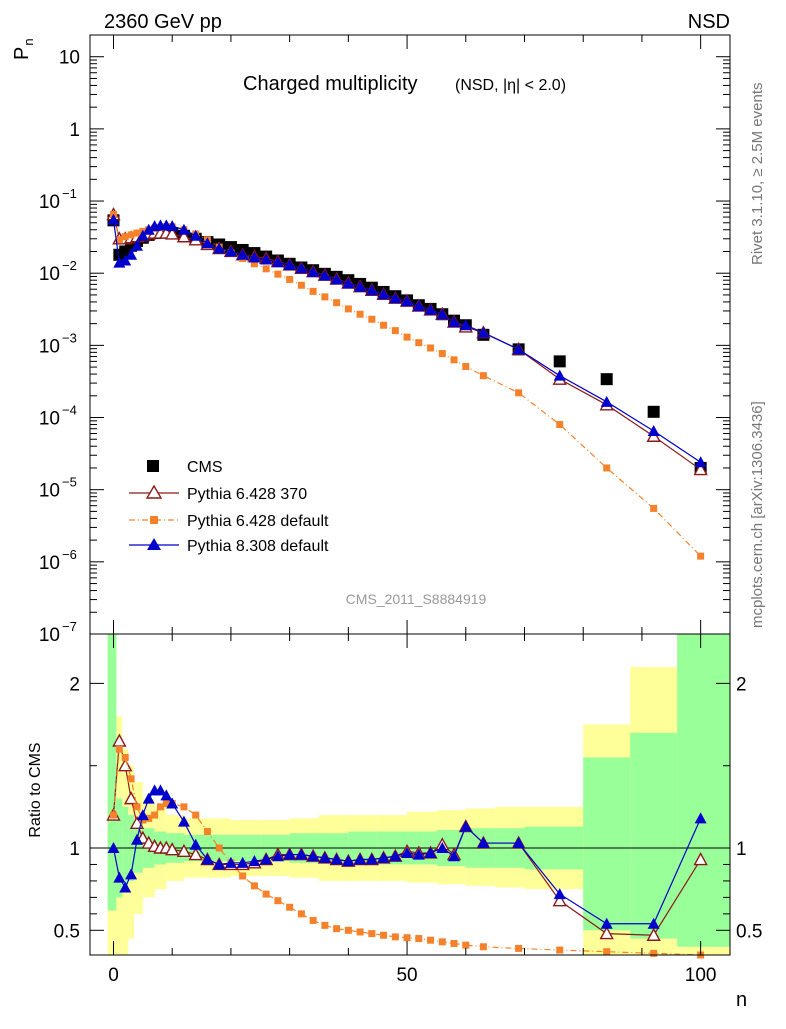 The height and width of the screenshot is (1029, 786). I want to click on top-ytick-exp--6: −6, so click(69, 554).